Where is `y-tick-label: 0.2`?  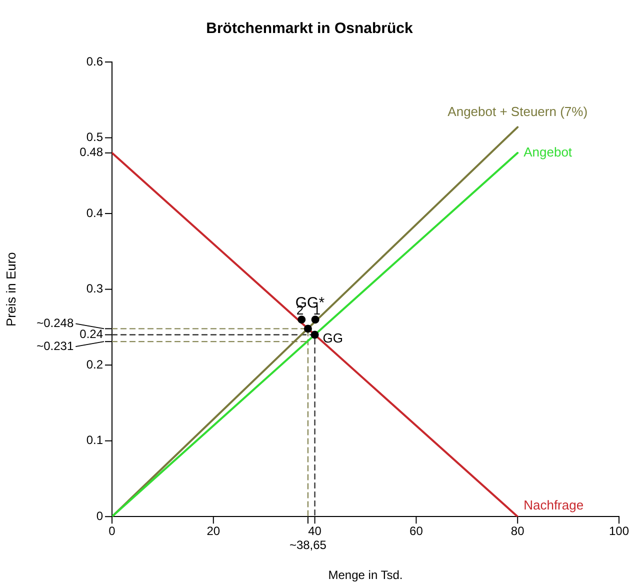 y-tick-label: 0.2 is located at coordinates (95, 364).